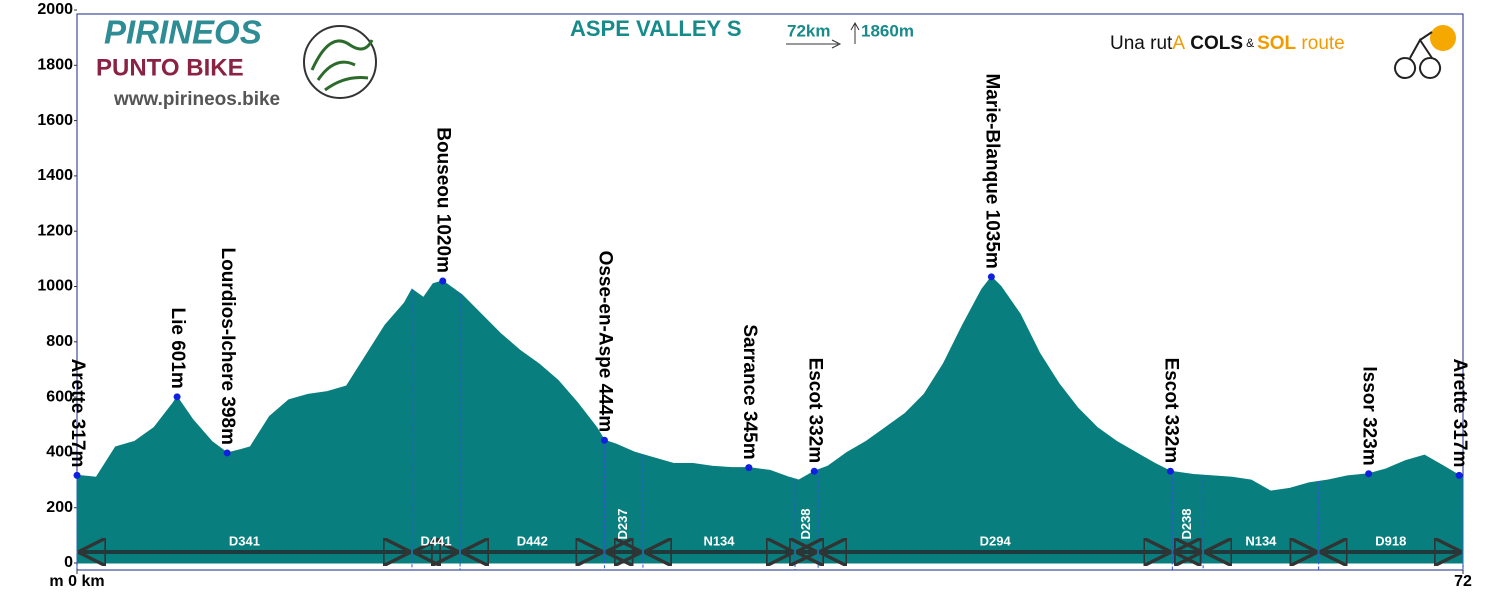  I want to click on brand: Una rutA COLS & SOL route, so click(1283, 52).